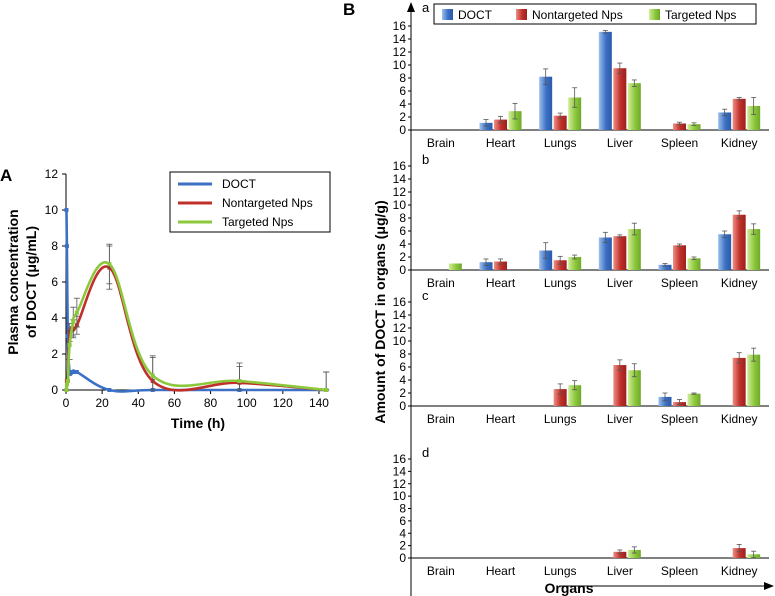 This screenshot has width=775, height=596. I want to click on panel-a-ytick-label: 4, so click(54, 318).